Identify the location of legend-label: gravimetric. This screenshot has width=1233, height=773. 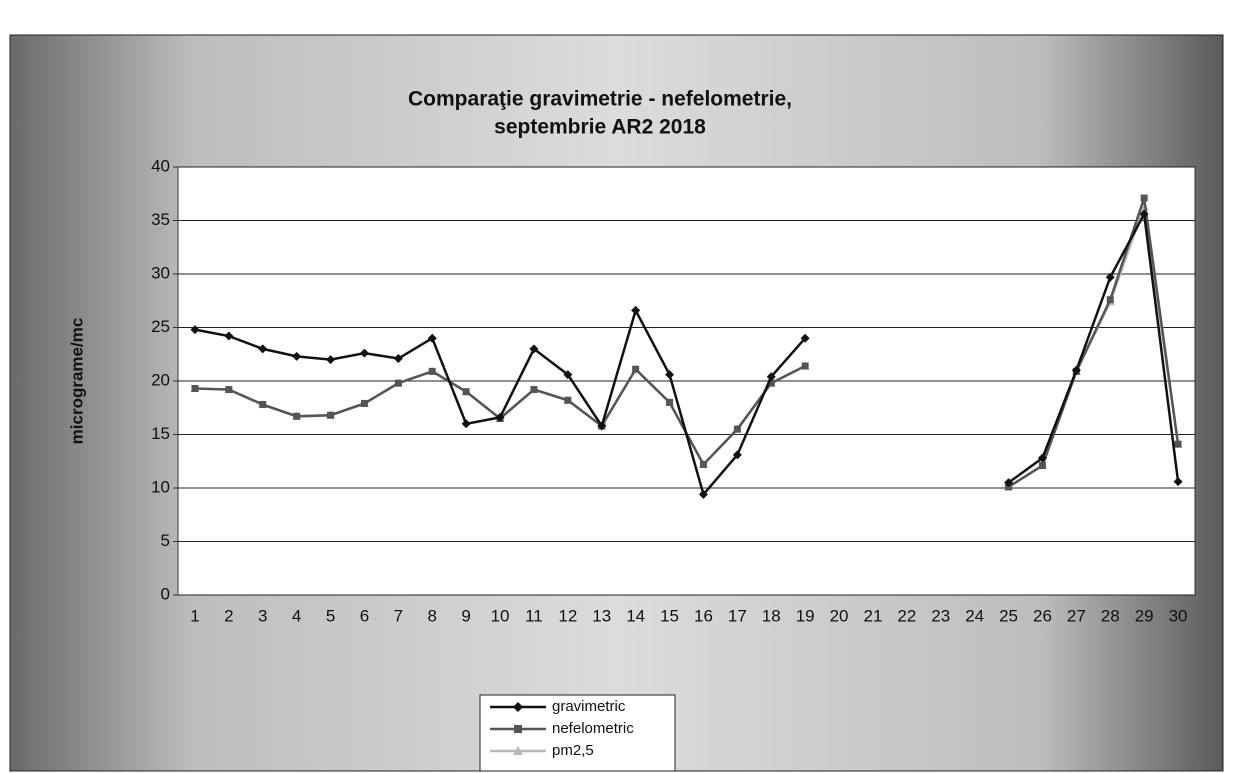
(589, 706).